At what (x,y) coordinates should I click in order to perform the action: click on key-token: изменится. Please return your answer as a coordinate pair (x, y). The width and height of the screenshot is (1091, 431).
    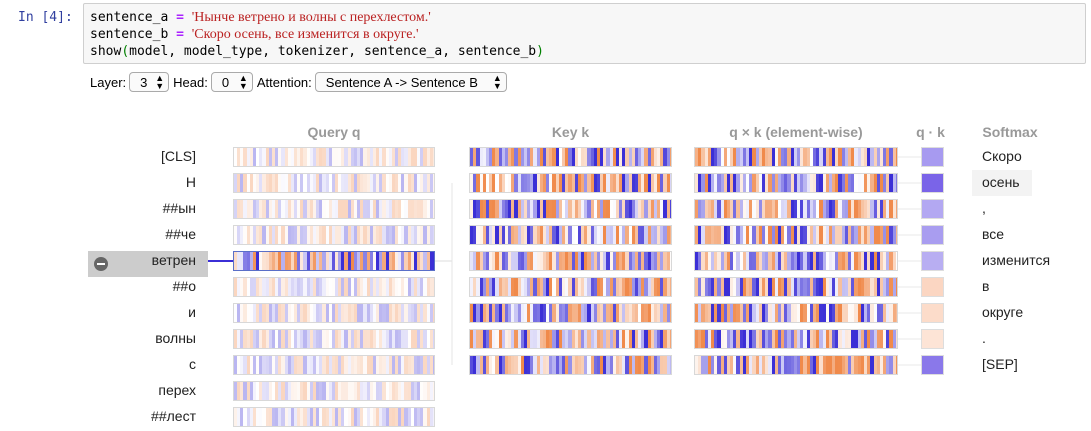
    Looking at the image, I should click on (1016, 260).